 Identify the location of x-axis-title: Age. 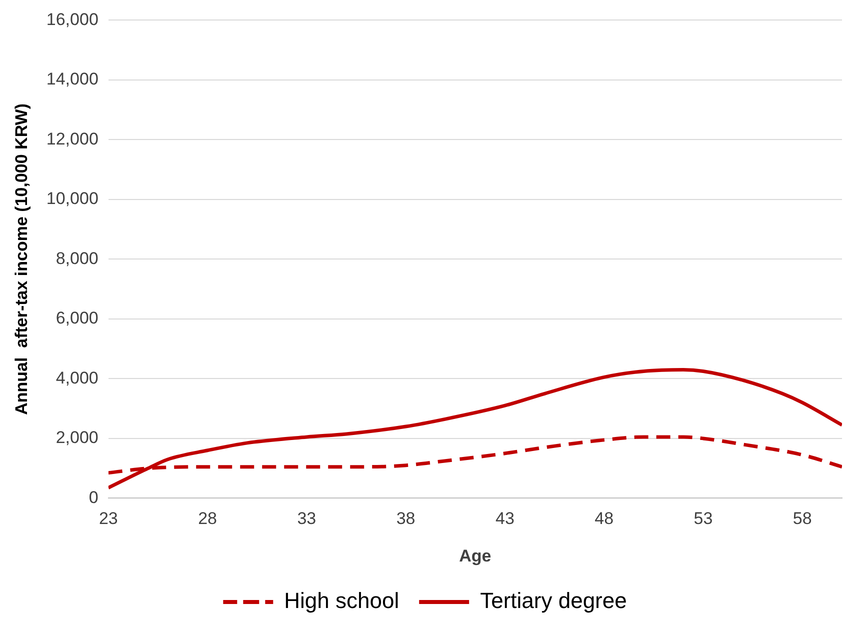
(475, 556).